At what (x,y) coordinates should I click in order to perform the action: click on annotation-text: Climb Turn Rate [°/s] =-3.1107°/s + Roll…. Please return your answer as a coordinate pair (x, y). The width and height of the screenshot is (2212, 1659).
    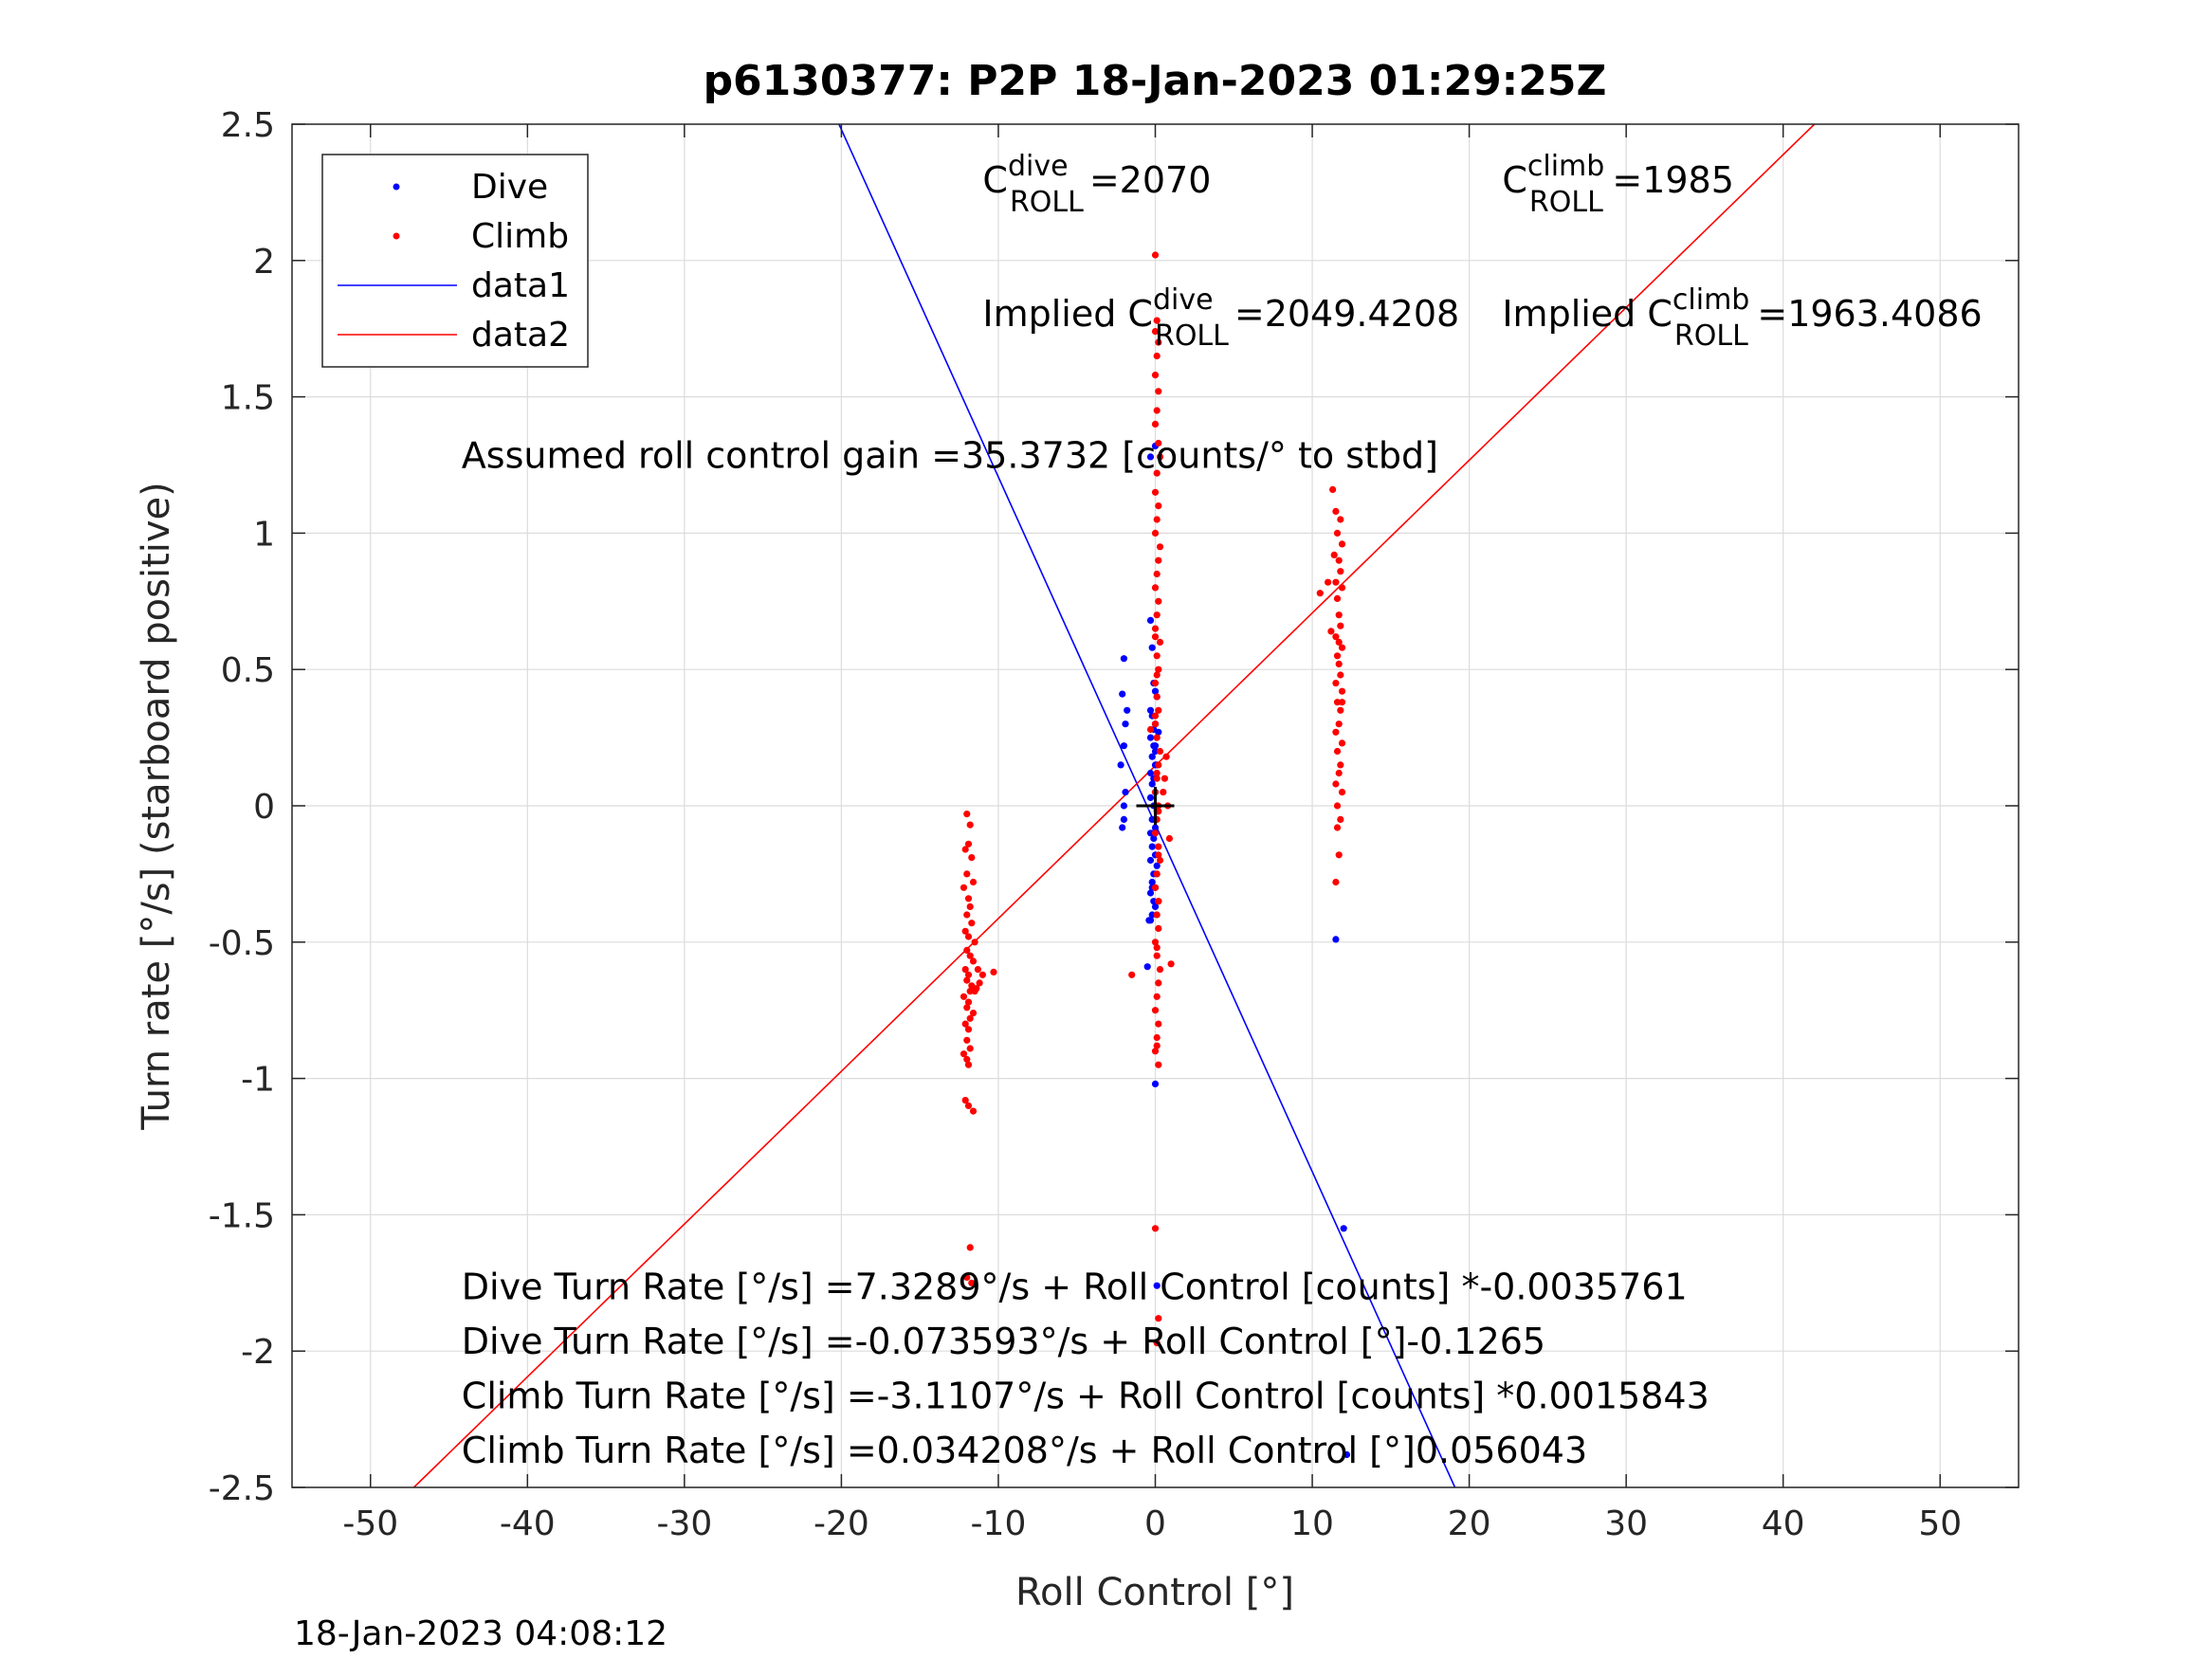
    Looking at the image, I should click on (1085, 1396).